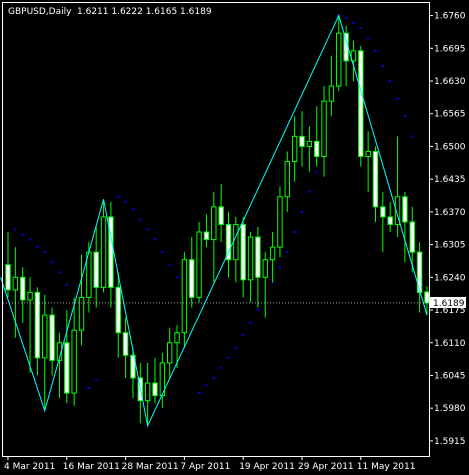 The image size is (469, 475). What do you see at coordinates (450, 409) in the screenshot?
I see `y-tick-label: 1.5980` at bounding box center [450, 409].